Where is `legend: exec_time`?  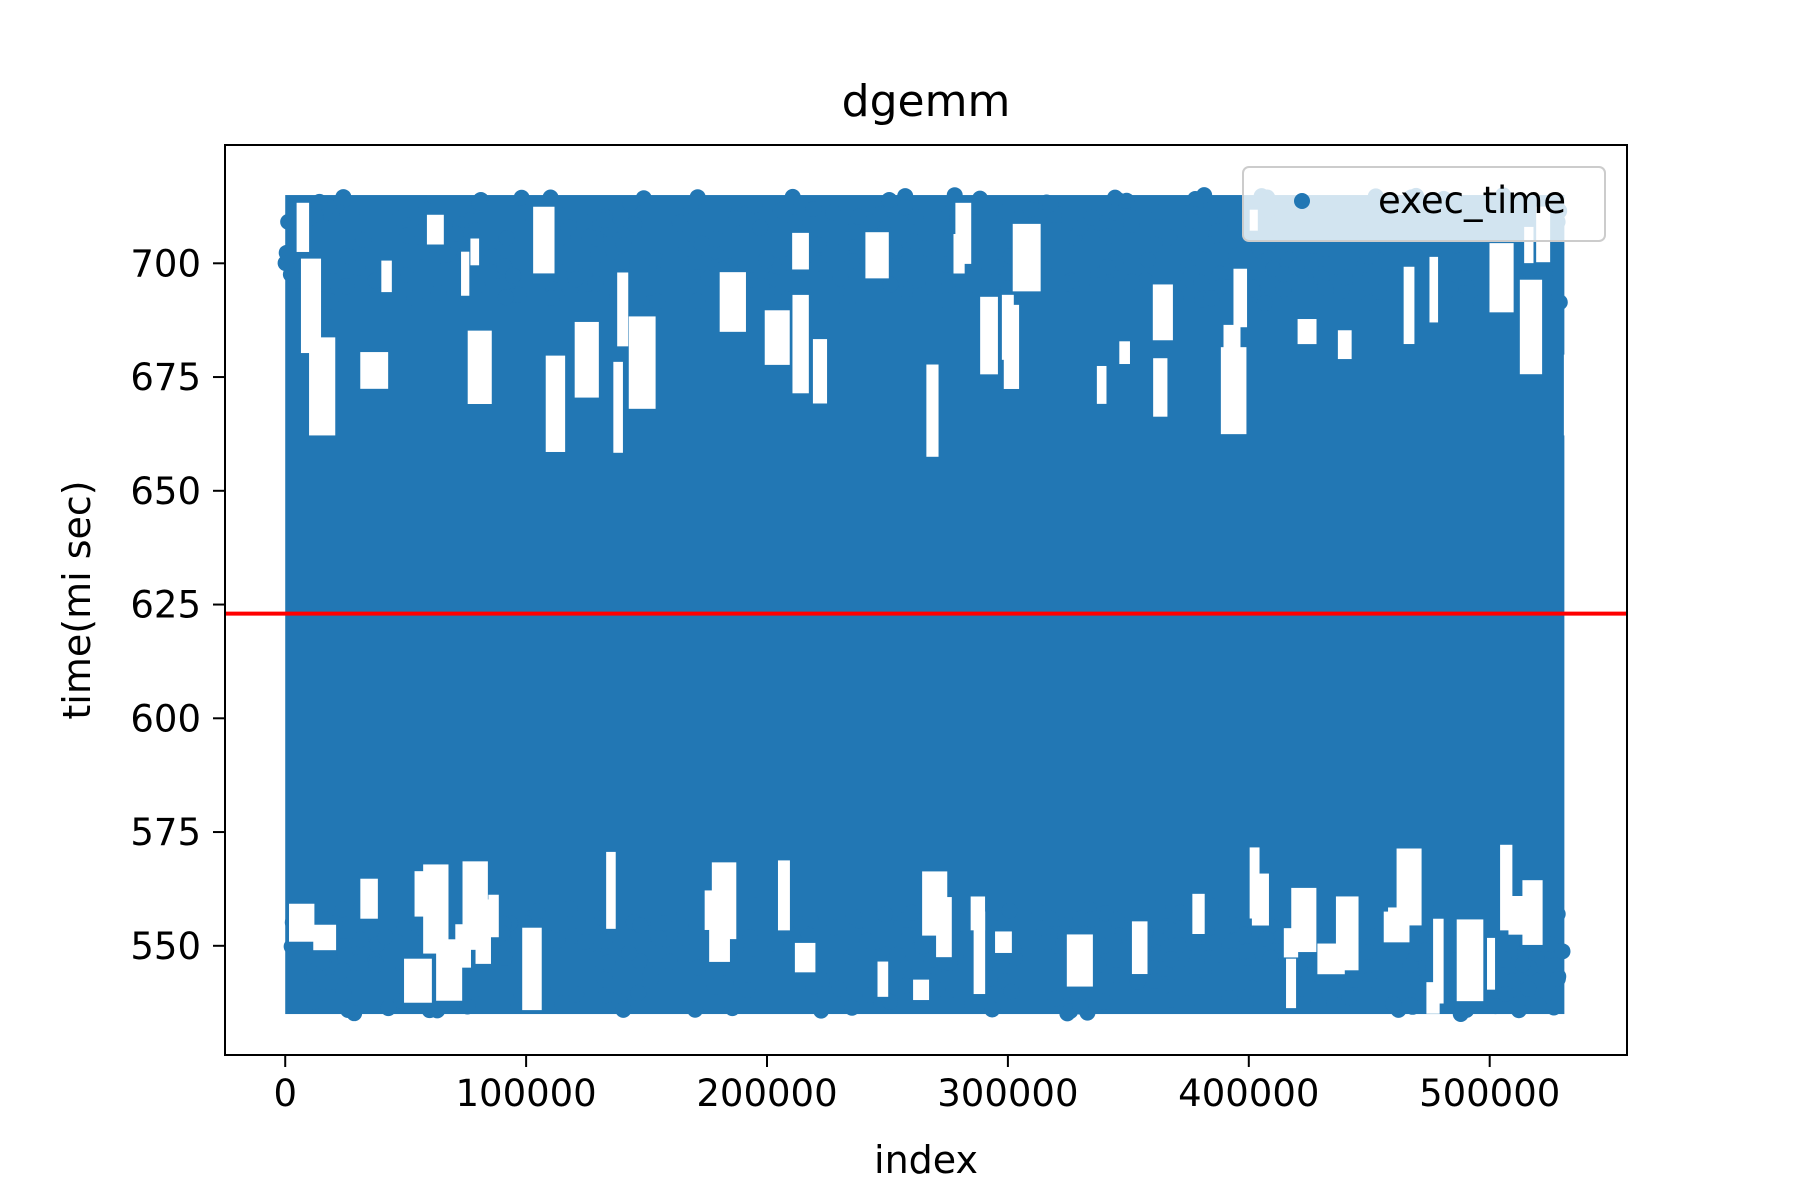
legend: exec_time is located at coordinates (1424, 204).